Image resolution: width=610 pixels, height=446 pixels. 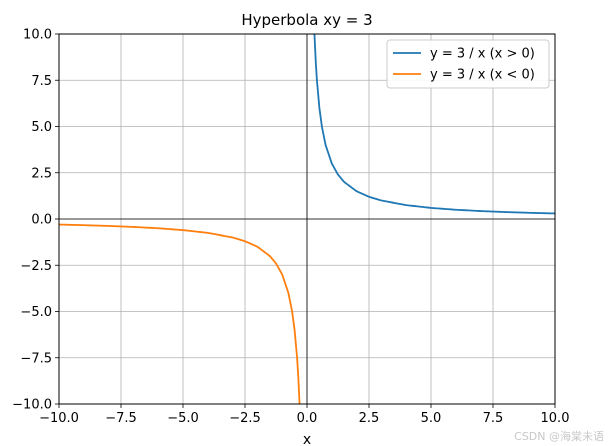 I want to click on x-tick-label: −7.5, so click(x=121, y=418).